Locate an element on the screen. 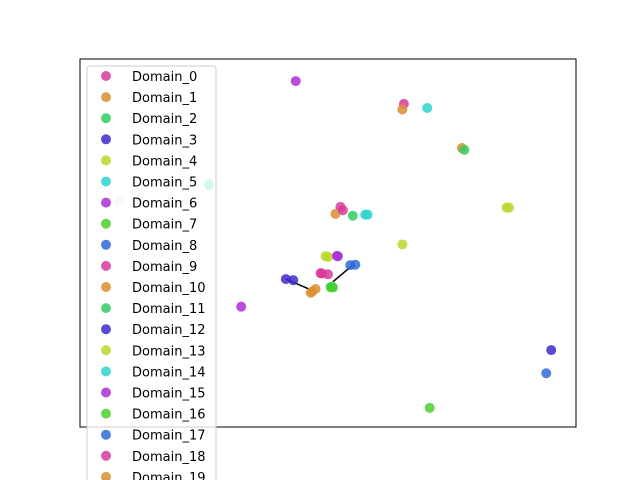 The height and width of the screenshot is (480, 640). legend-label-domain-8: Domain_8 is located at coordinates (164, 246).